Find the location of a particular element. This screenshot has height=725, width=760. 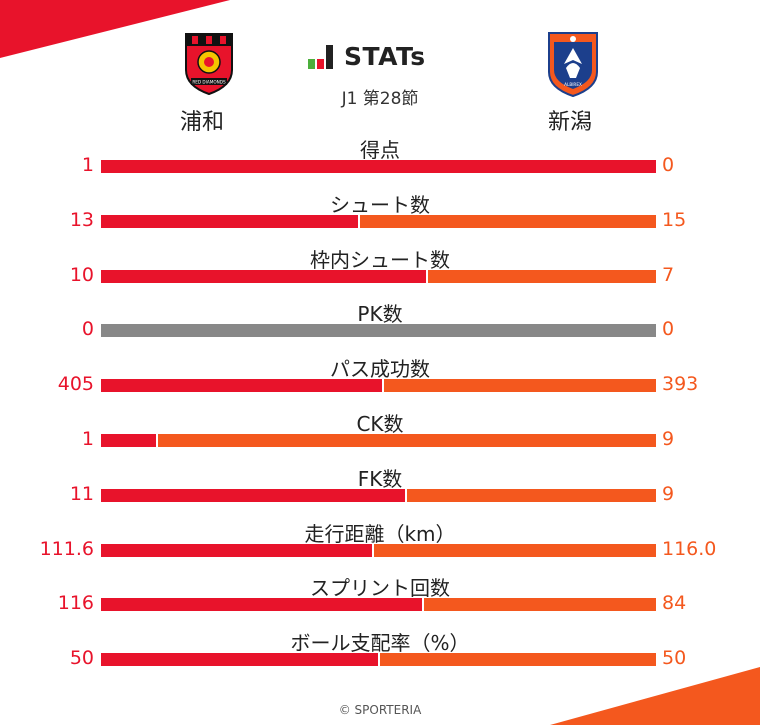

stat-label: 得点 is located at coordinates (380, 150).